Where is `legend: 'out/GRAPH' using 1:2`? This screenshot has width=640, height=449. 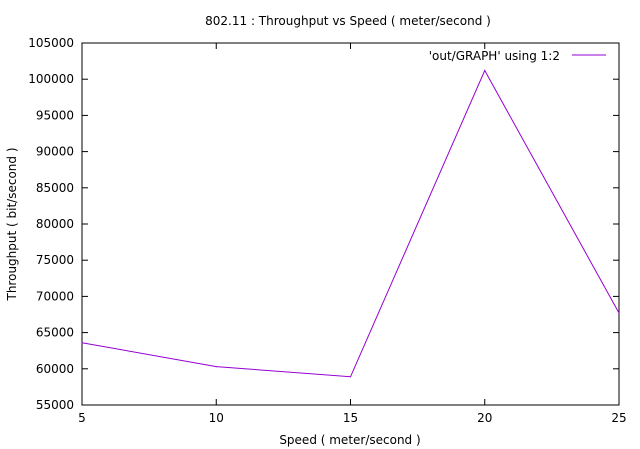
legend: 'out/GRAPH' using 1:2 is located at coordinates (517, 56).